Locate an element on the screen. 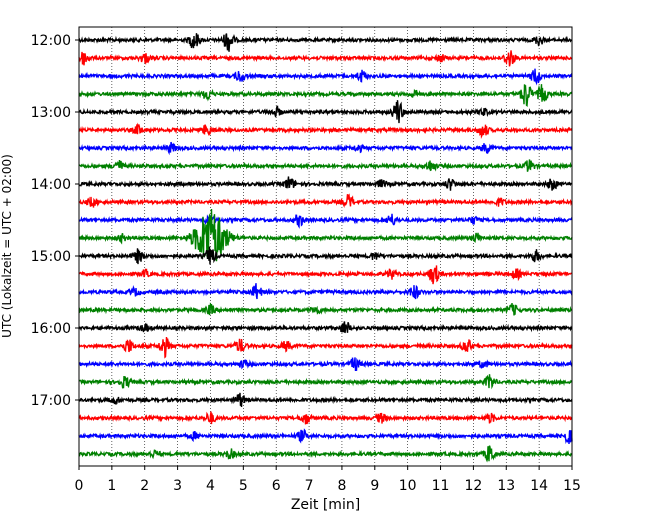 This screenshot has width=650, height=520. y-tick-label: 14:00 is located at coordinates (51, 185).